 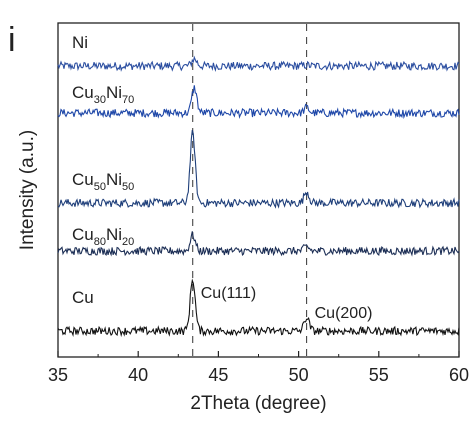 What do you see at coordinates (299, 375) in the screenshot?
I see `tick-label: 50` at bounding box center [299, 375].